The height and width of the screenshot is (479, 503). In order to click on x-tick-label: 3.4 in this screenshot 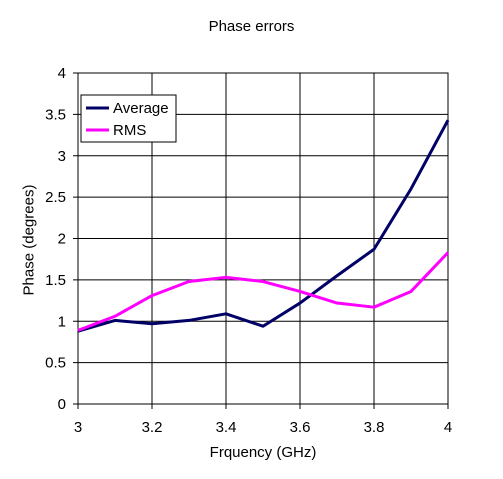, I will do `click(226, 427)`.